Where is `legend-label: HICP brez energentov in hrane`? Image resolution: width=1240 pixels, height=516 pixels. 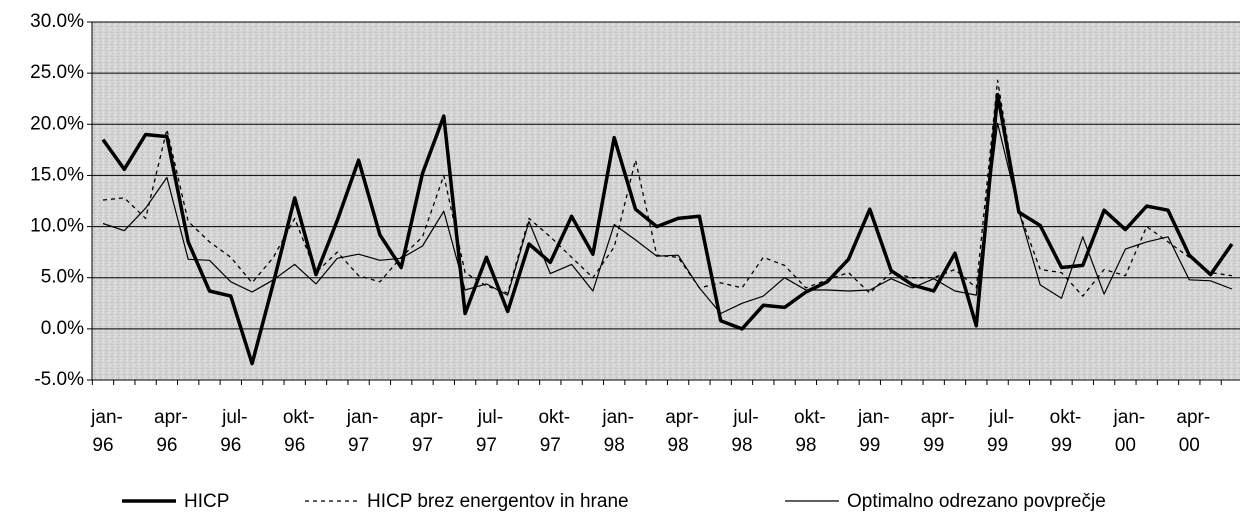 legend-label: HICP brez energentov in hrane is located at coordinates (498, 501).